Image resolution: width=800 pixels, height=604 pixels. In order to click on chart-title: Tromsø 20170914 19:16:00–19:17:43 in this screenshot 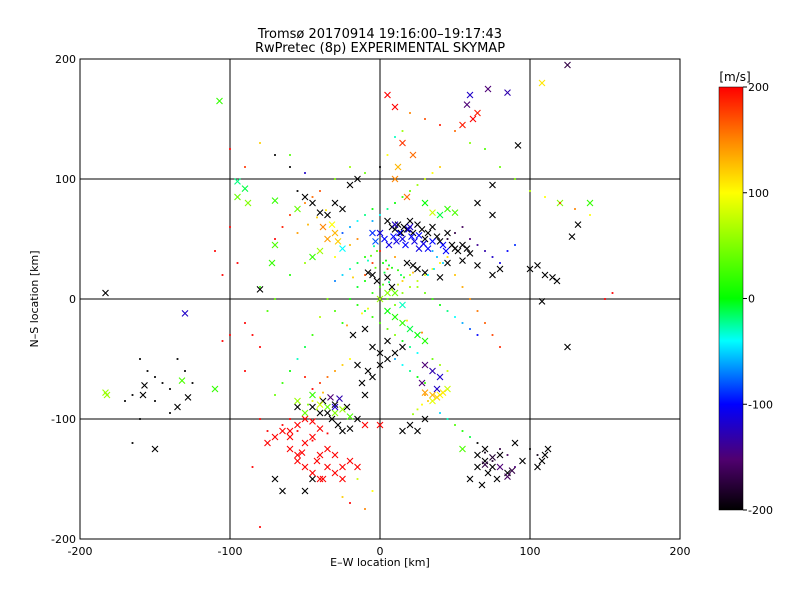, I will do `click(379, 34)`.